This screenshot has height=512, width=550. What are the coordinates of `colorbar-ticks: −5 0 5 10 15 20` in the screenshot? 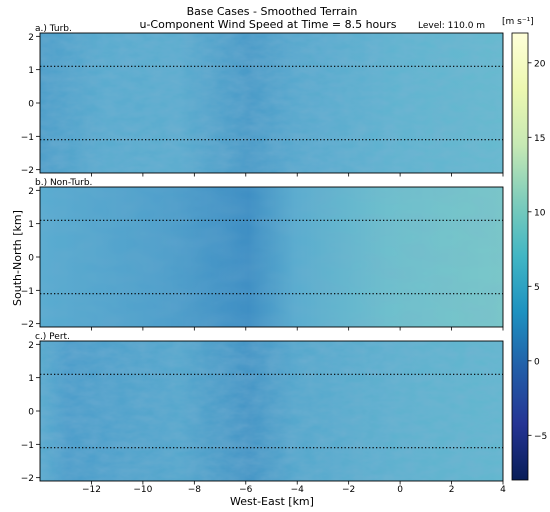 It's located at (537, 250).